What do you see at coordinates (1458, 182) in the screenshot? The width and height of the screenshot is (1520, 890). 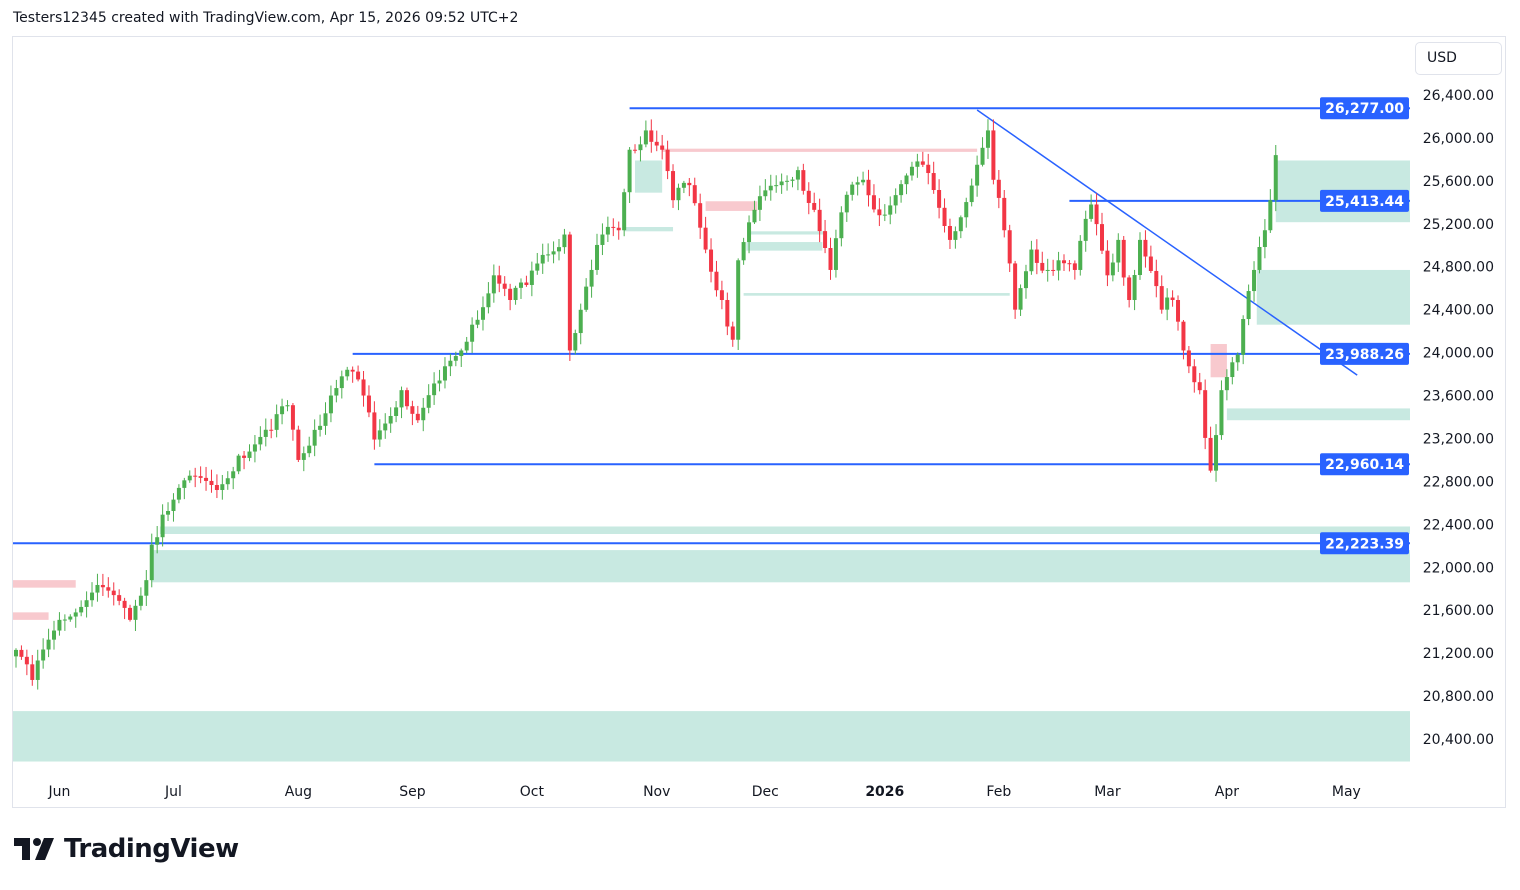 I see `price-tick-label: 25,600.00` at bounding box center [1458, 182].